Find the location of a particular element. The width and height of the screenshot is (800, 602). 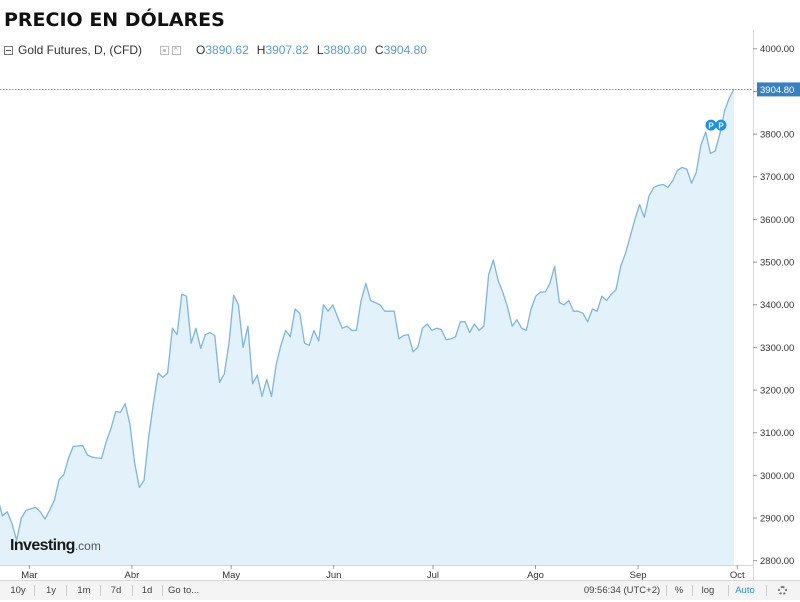

gear-icon is located at coordinates (782, 590).